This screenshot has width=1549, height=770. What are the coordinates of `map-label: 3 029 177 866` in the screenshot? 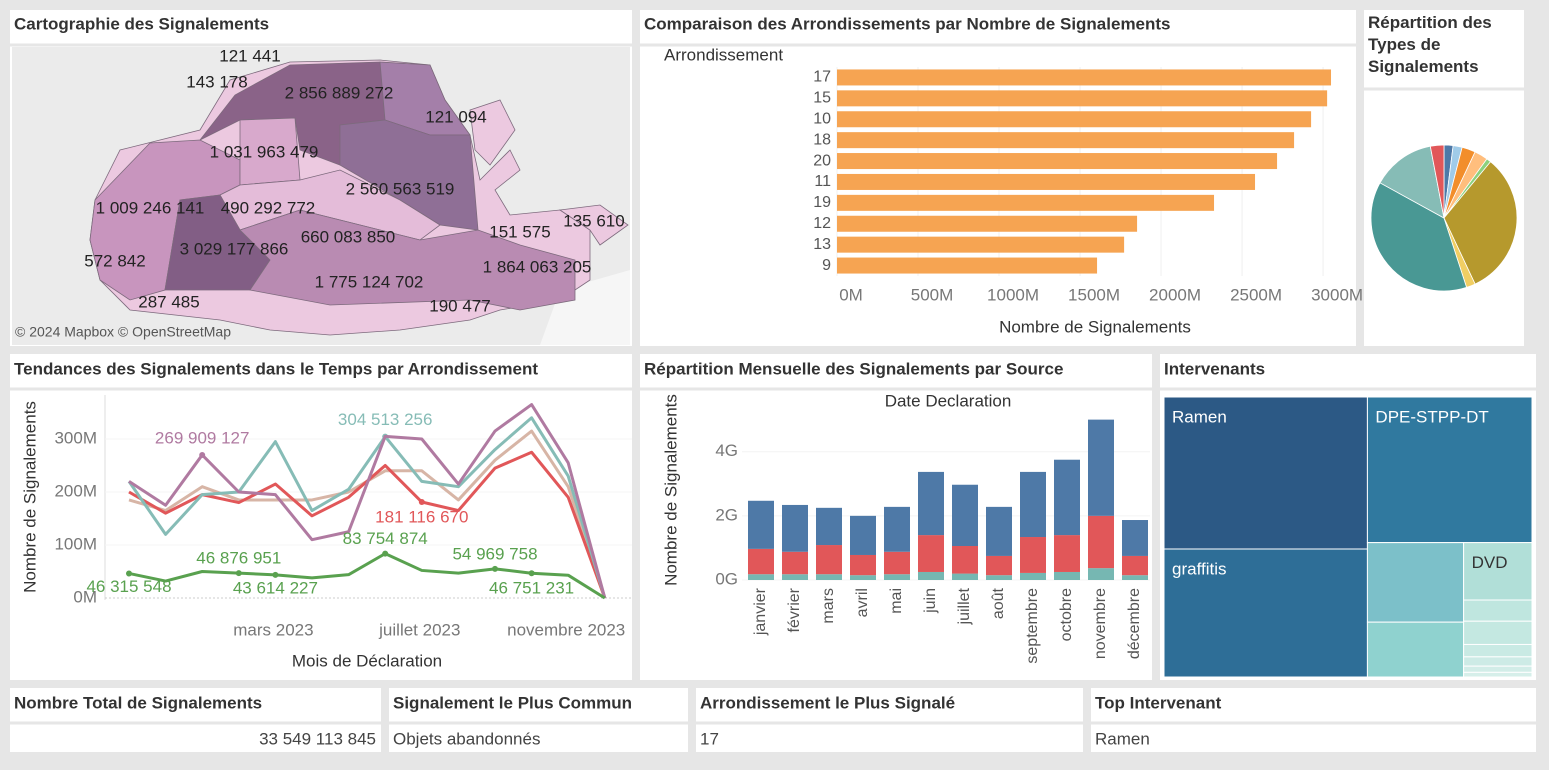 It's located at (234, 248).